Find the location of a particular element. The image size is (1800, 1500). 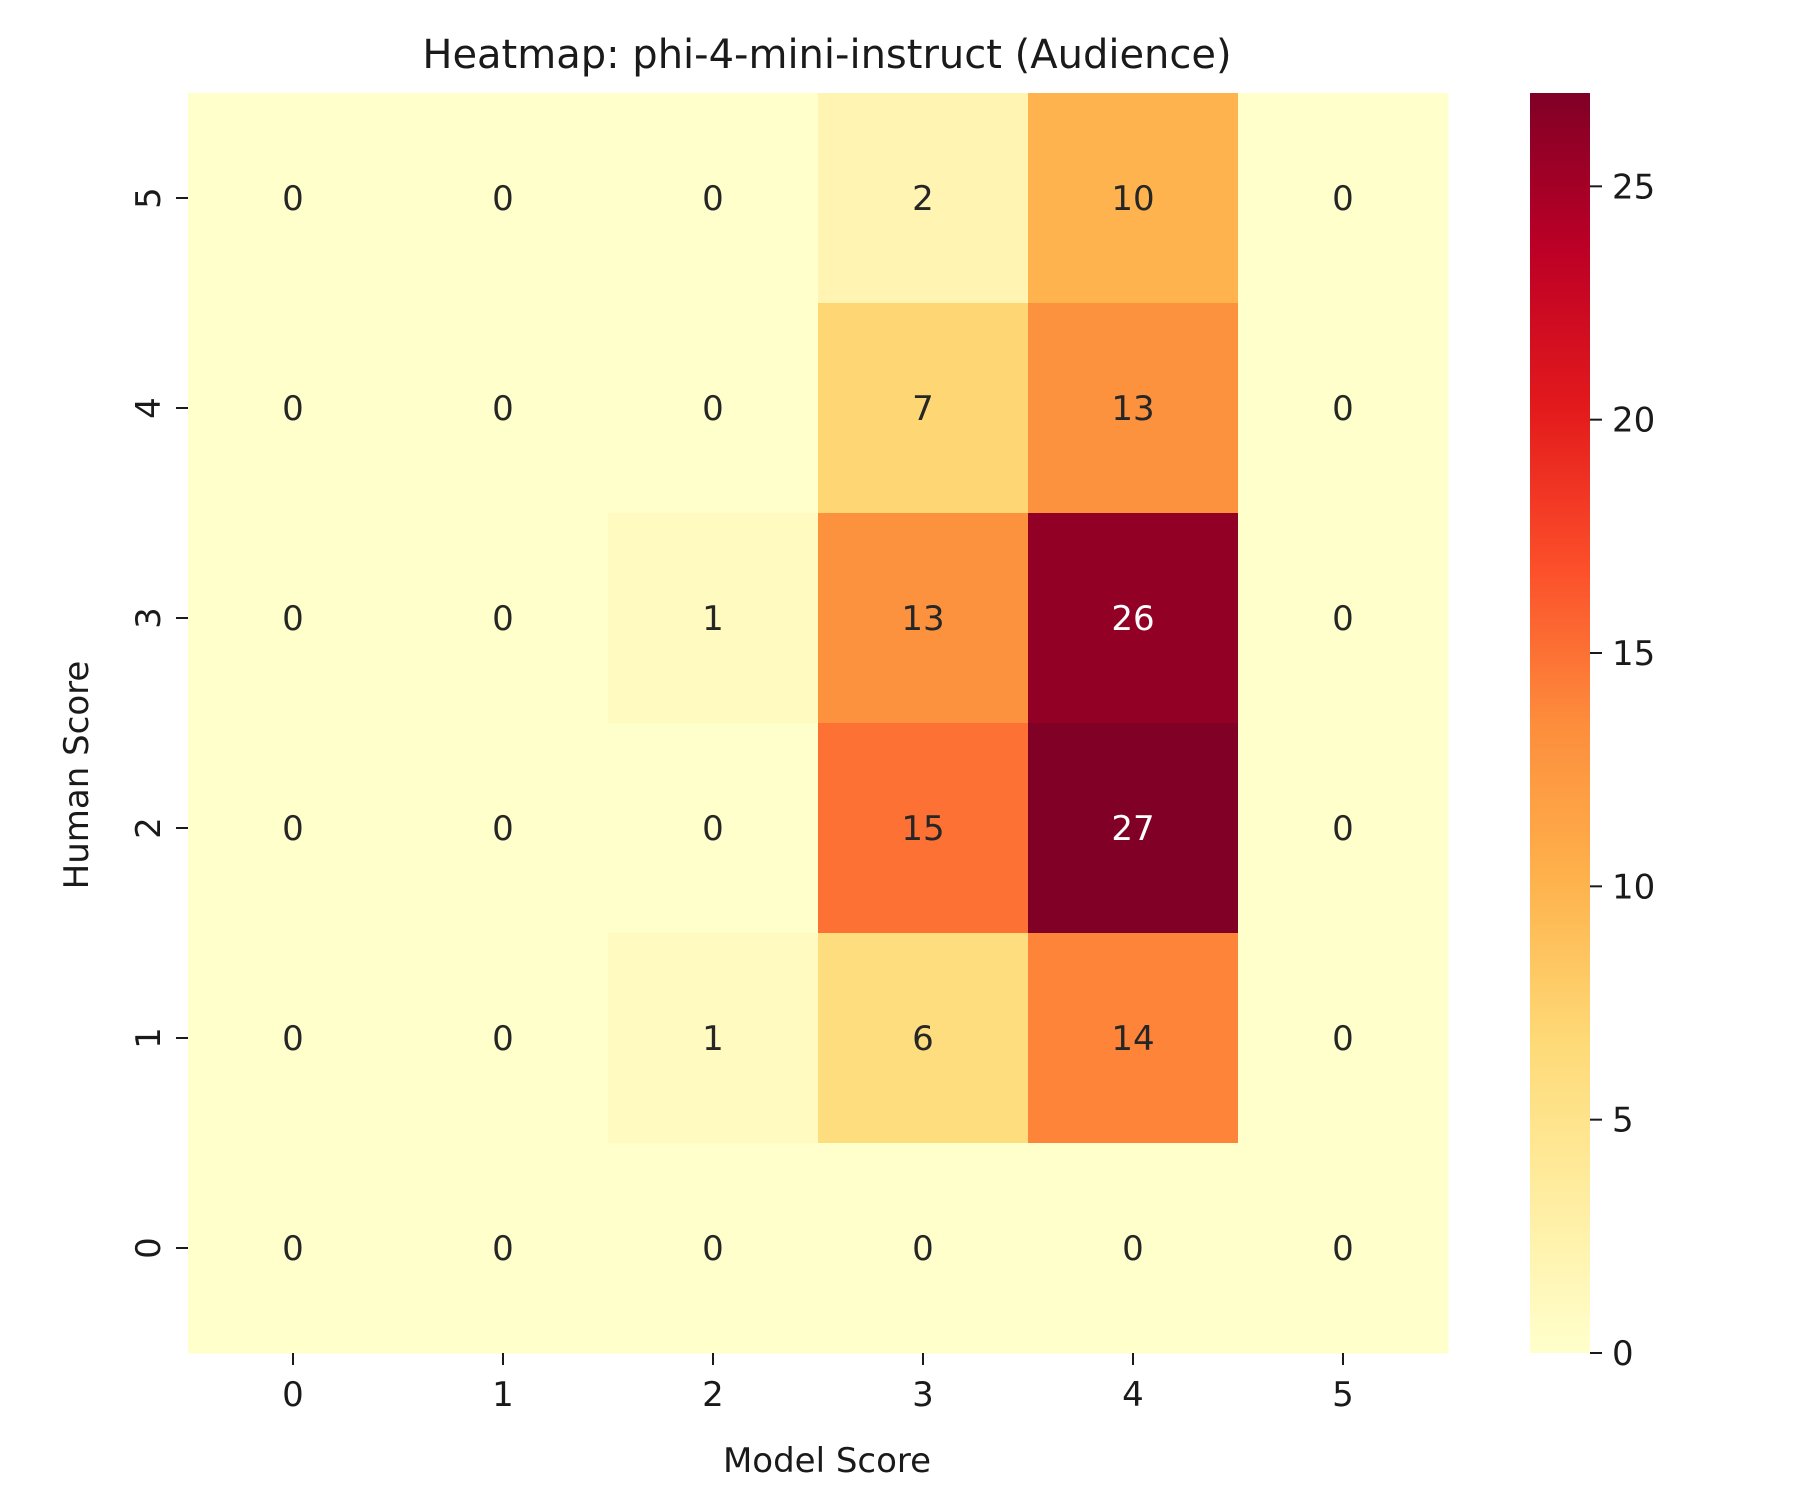

y-tick-label: 1 is located at coordinates (149, 1038).